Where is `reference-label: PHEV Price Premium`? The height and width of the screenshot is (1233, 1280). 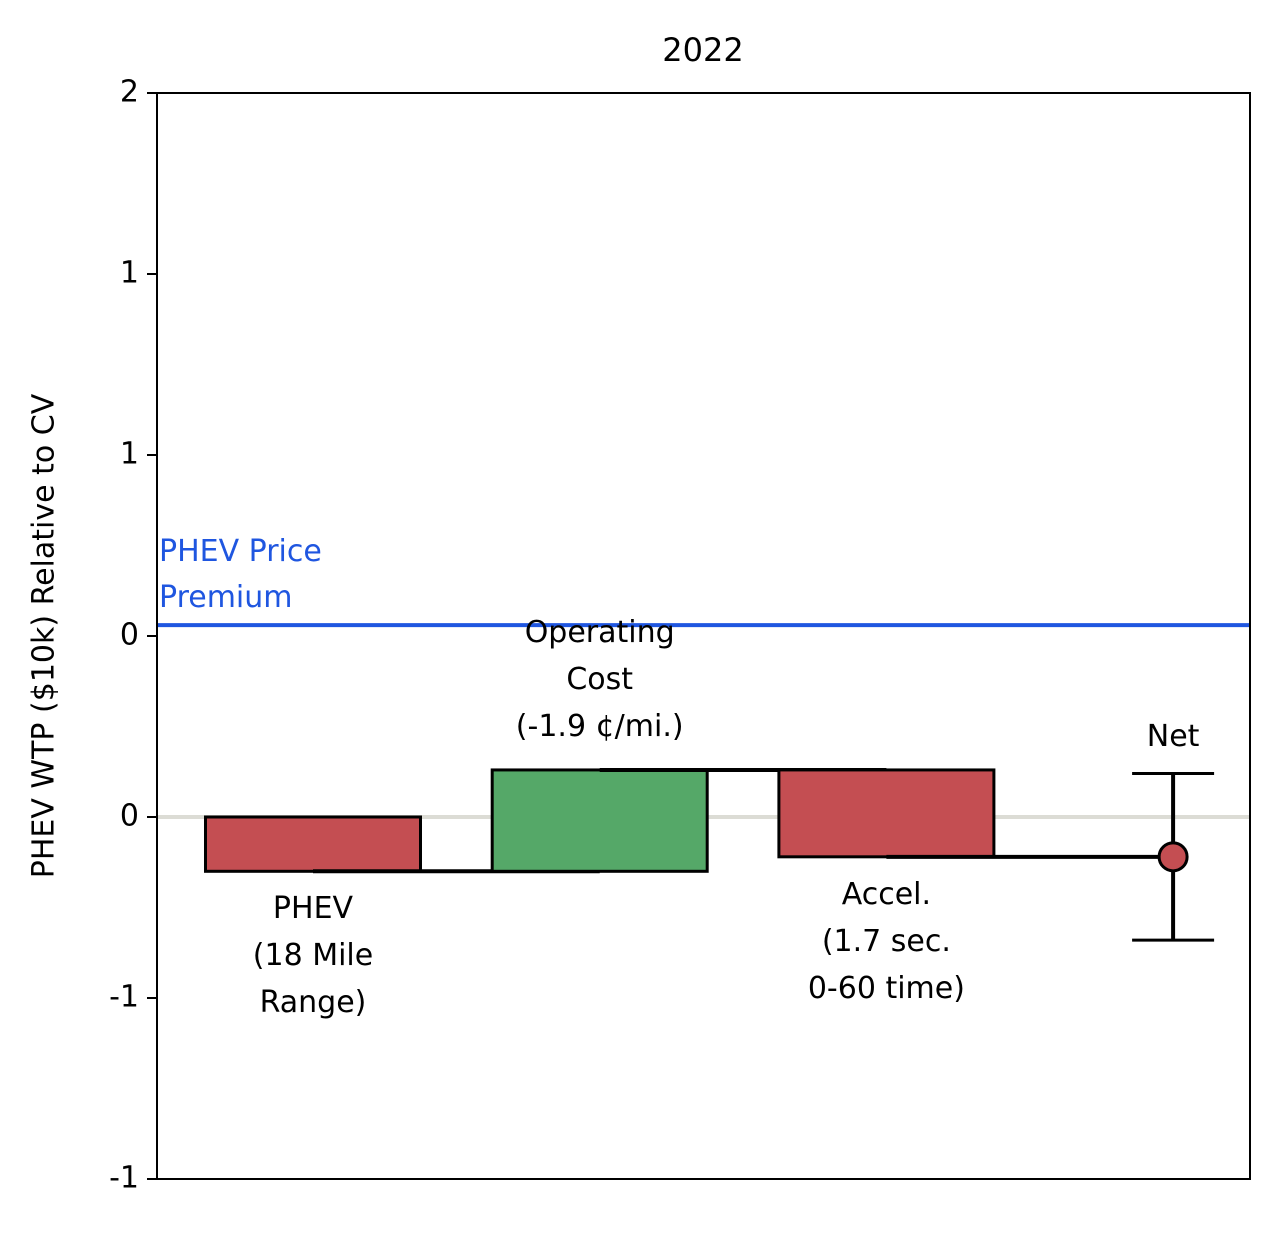 reference-label: PHEV Price Premium is located at coordinates (240, 575).